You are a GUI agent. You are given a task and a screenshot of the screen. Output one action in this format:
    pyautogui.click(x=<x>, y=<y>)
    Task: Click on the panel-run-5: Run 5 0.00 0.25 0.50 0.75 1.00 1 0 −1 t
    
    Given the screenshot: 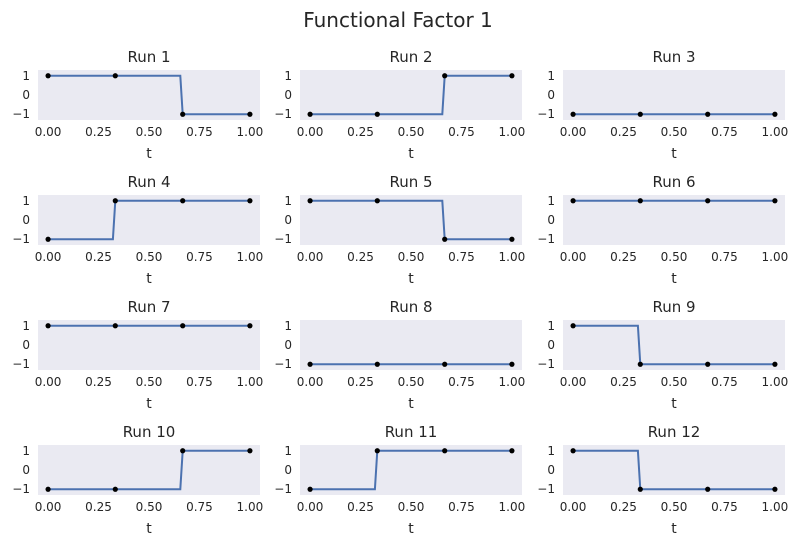 What is the action you would take?
    pyautogui.click(x=399, y=230)
    